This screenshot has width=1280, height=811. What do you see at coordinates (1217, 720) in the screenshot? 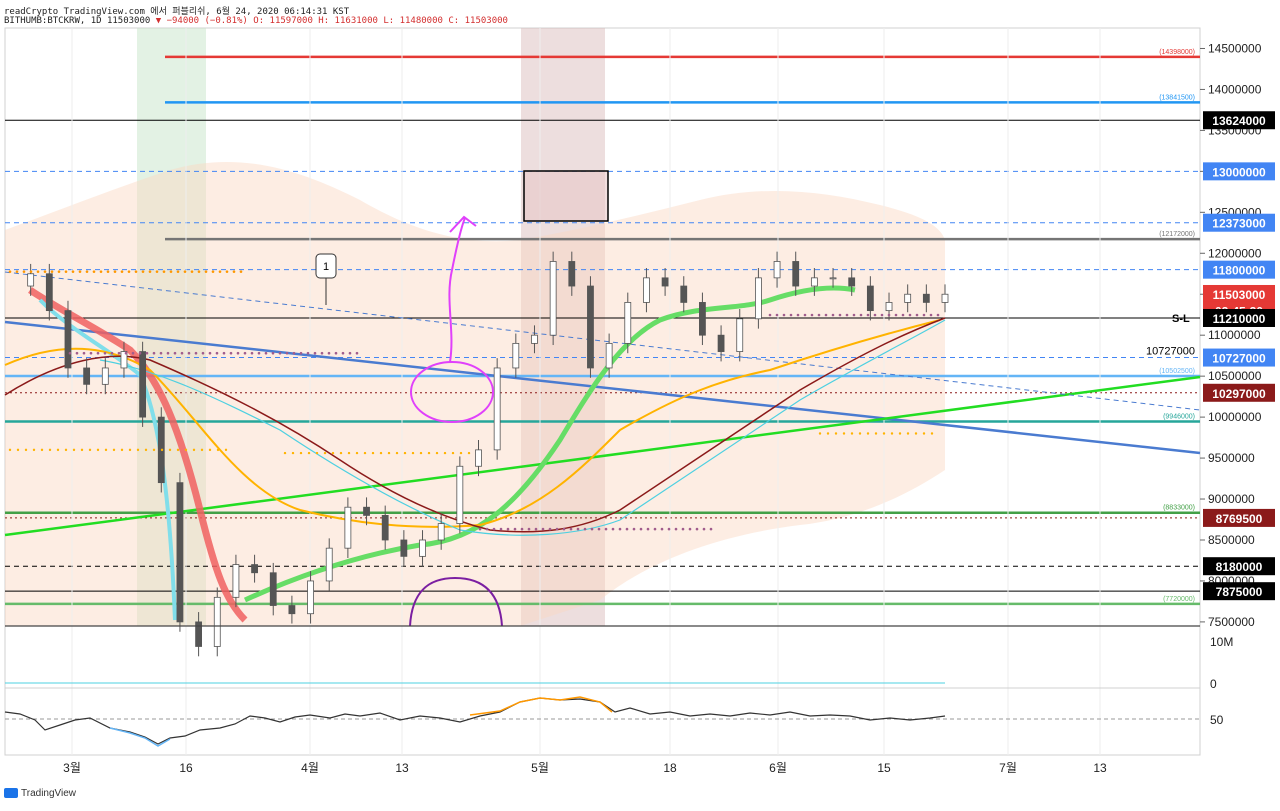
I see `osc-label: 50` at bounding box center [1217, 720].